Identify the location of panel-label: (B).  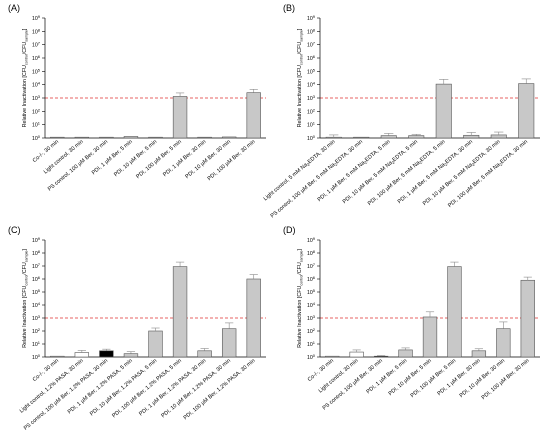
(289, 8).